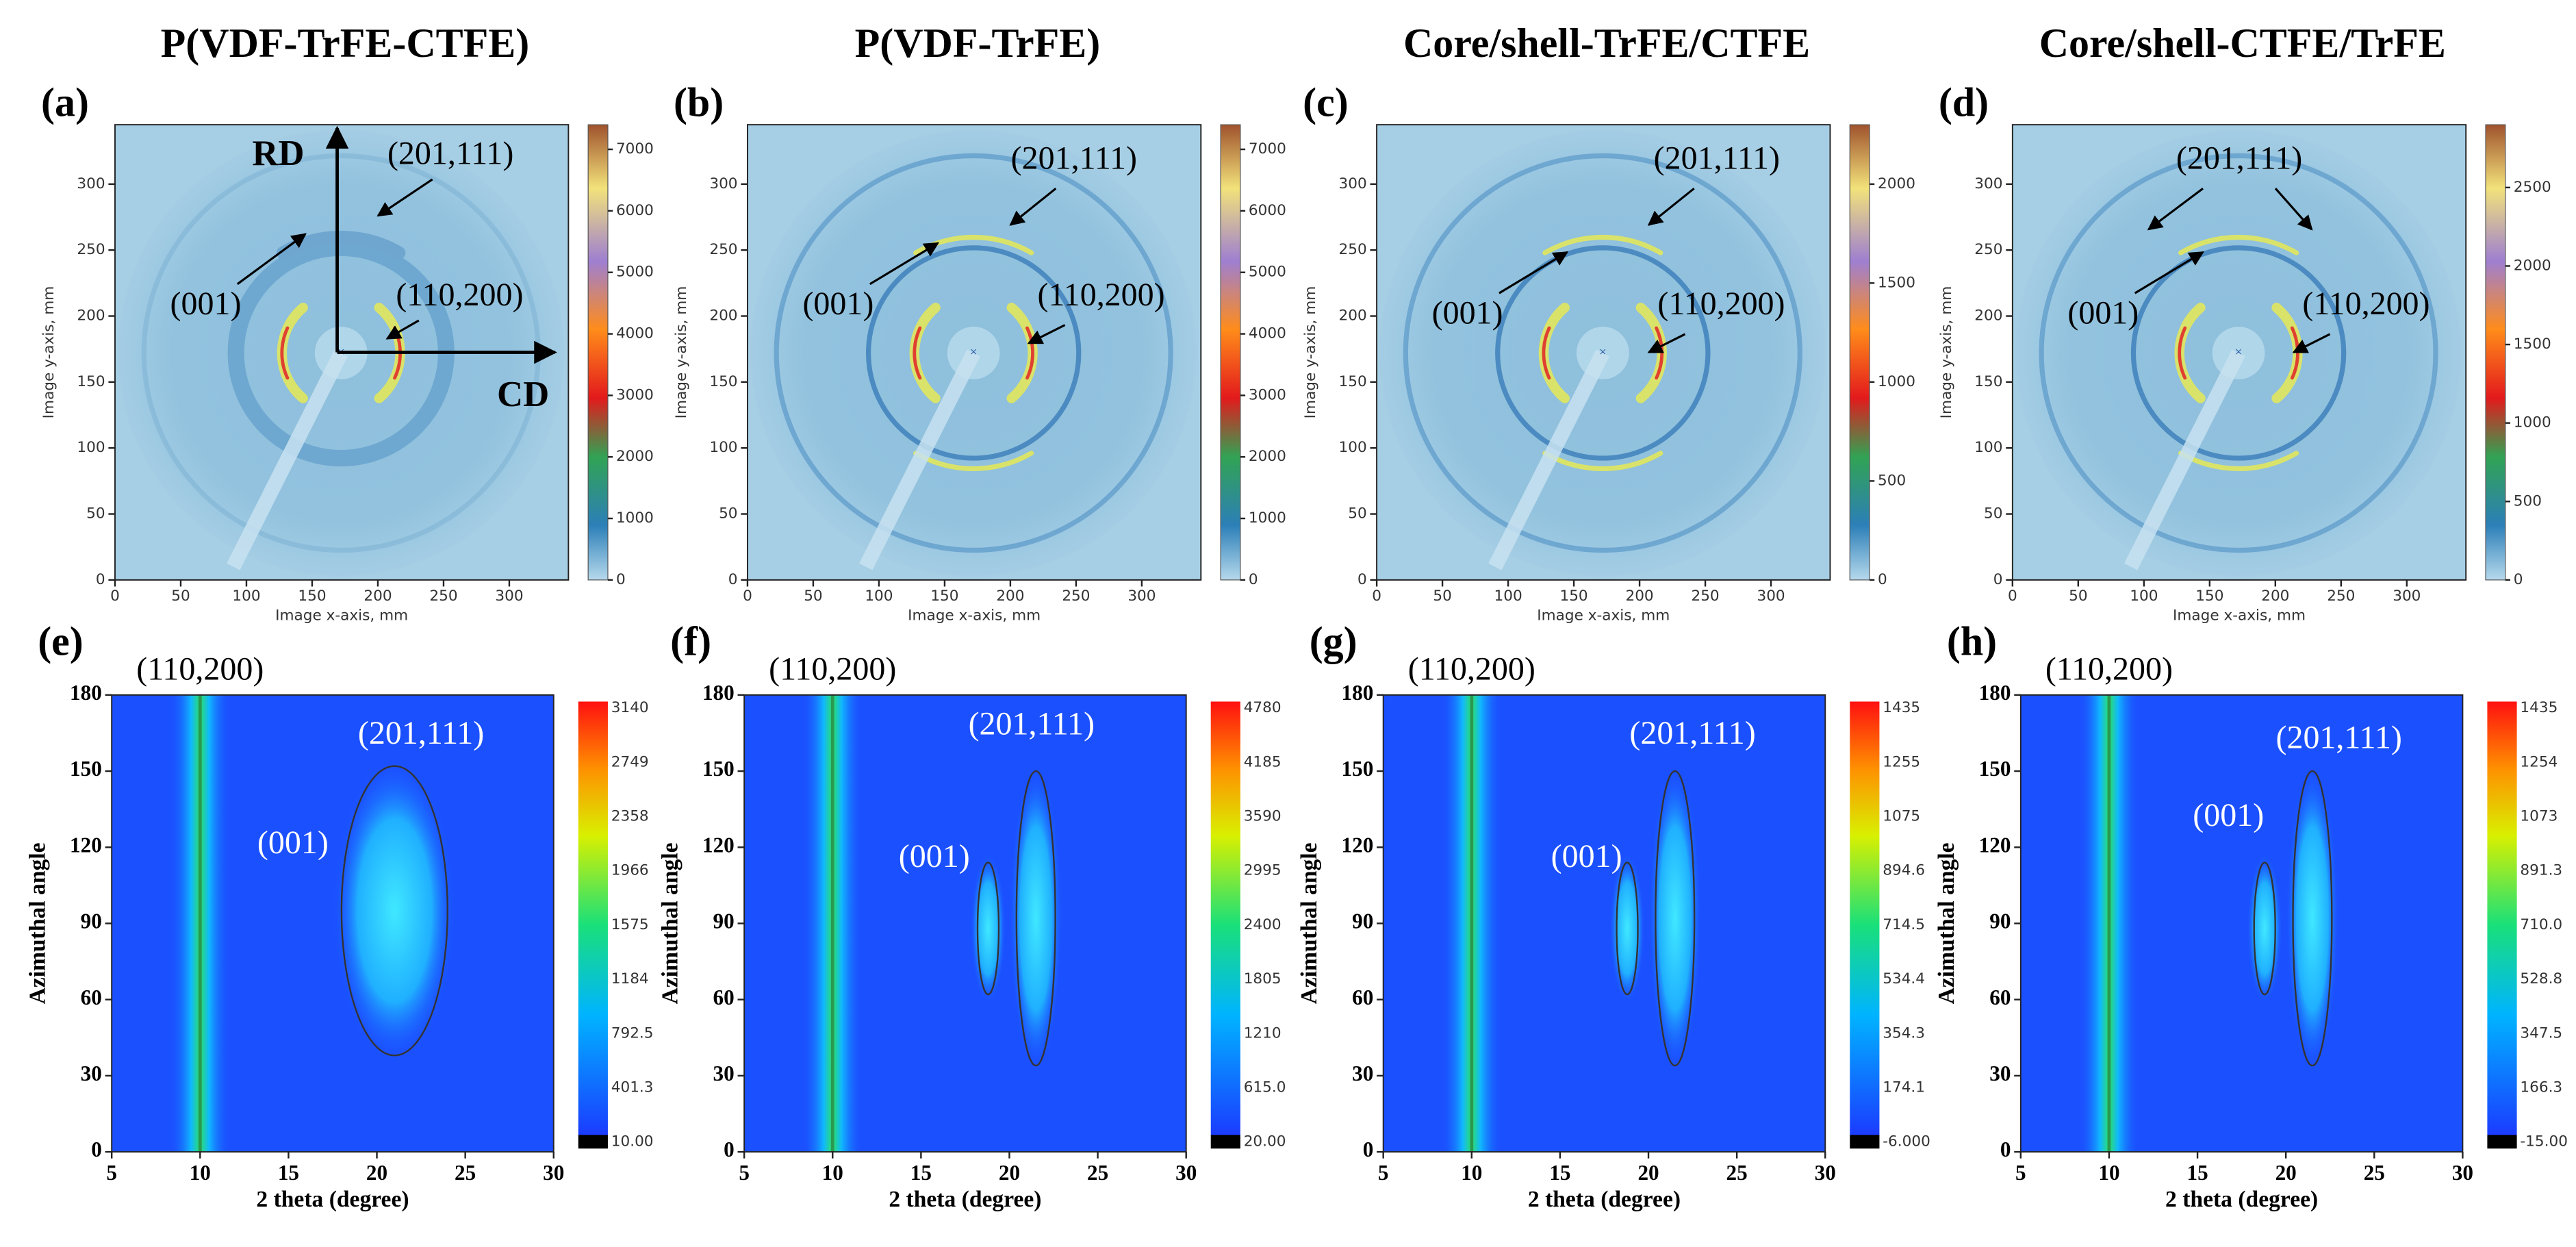  Describe the element at coordinates (621, 579) in the screenshot. I see `colorbar-tick-label: 0` at that location.